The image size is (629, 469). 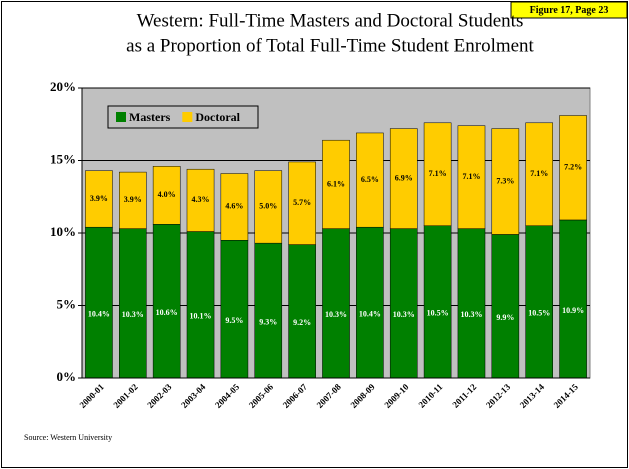 I want to click on value-label: 4.3%, so click(x=201, y=199).